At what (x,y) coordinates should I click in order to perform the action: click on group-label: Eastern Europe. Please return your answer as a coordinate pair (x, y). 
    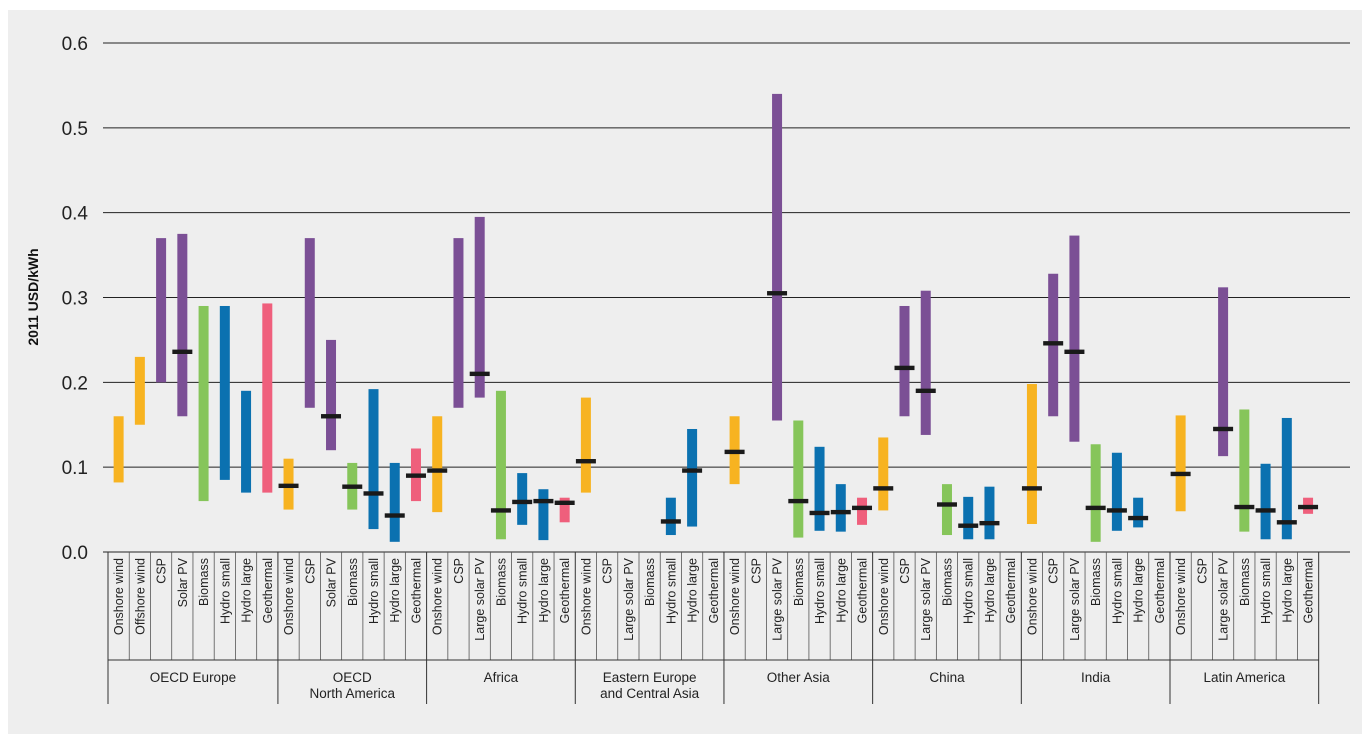
    Looking at the image, I should click on (650, 677).